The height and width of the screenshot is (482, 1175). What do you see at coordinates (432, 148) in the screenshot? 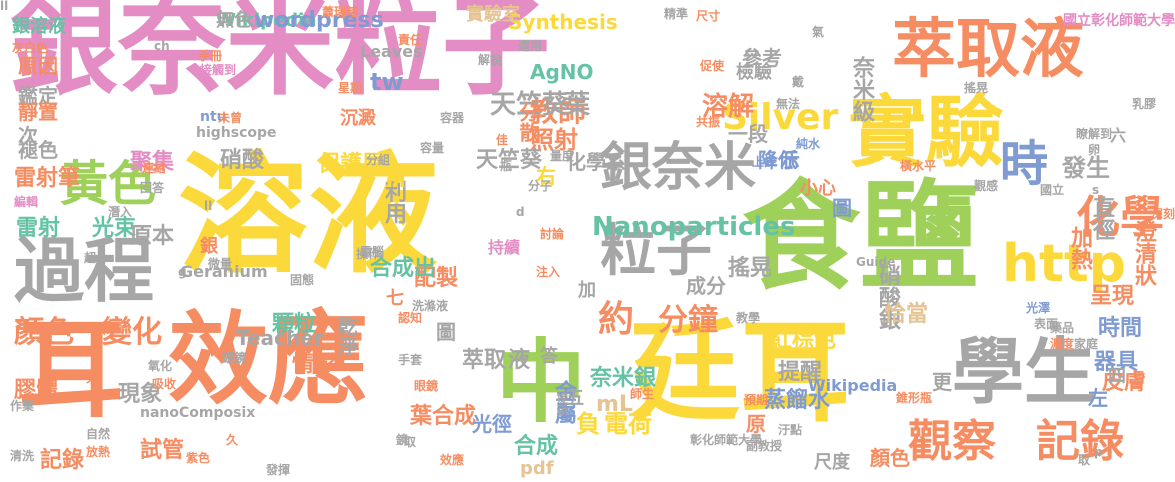
I see `word-容量-170: 容量` at bounding box center [432, 148].